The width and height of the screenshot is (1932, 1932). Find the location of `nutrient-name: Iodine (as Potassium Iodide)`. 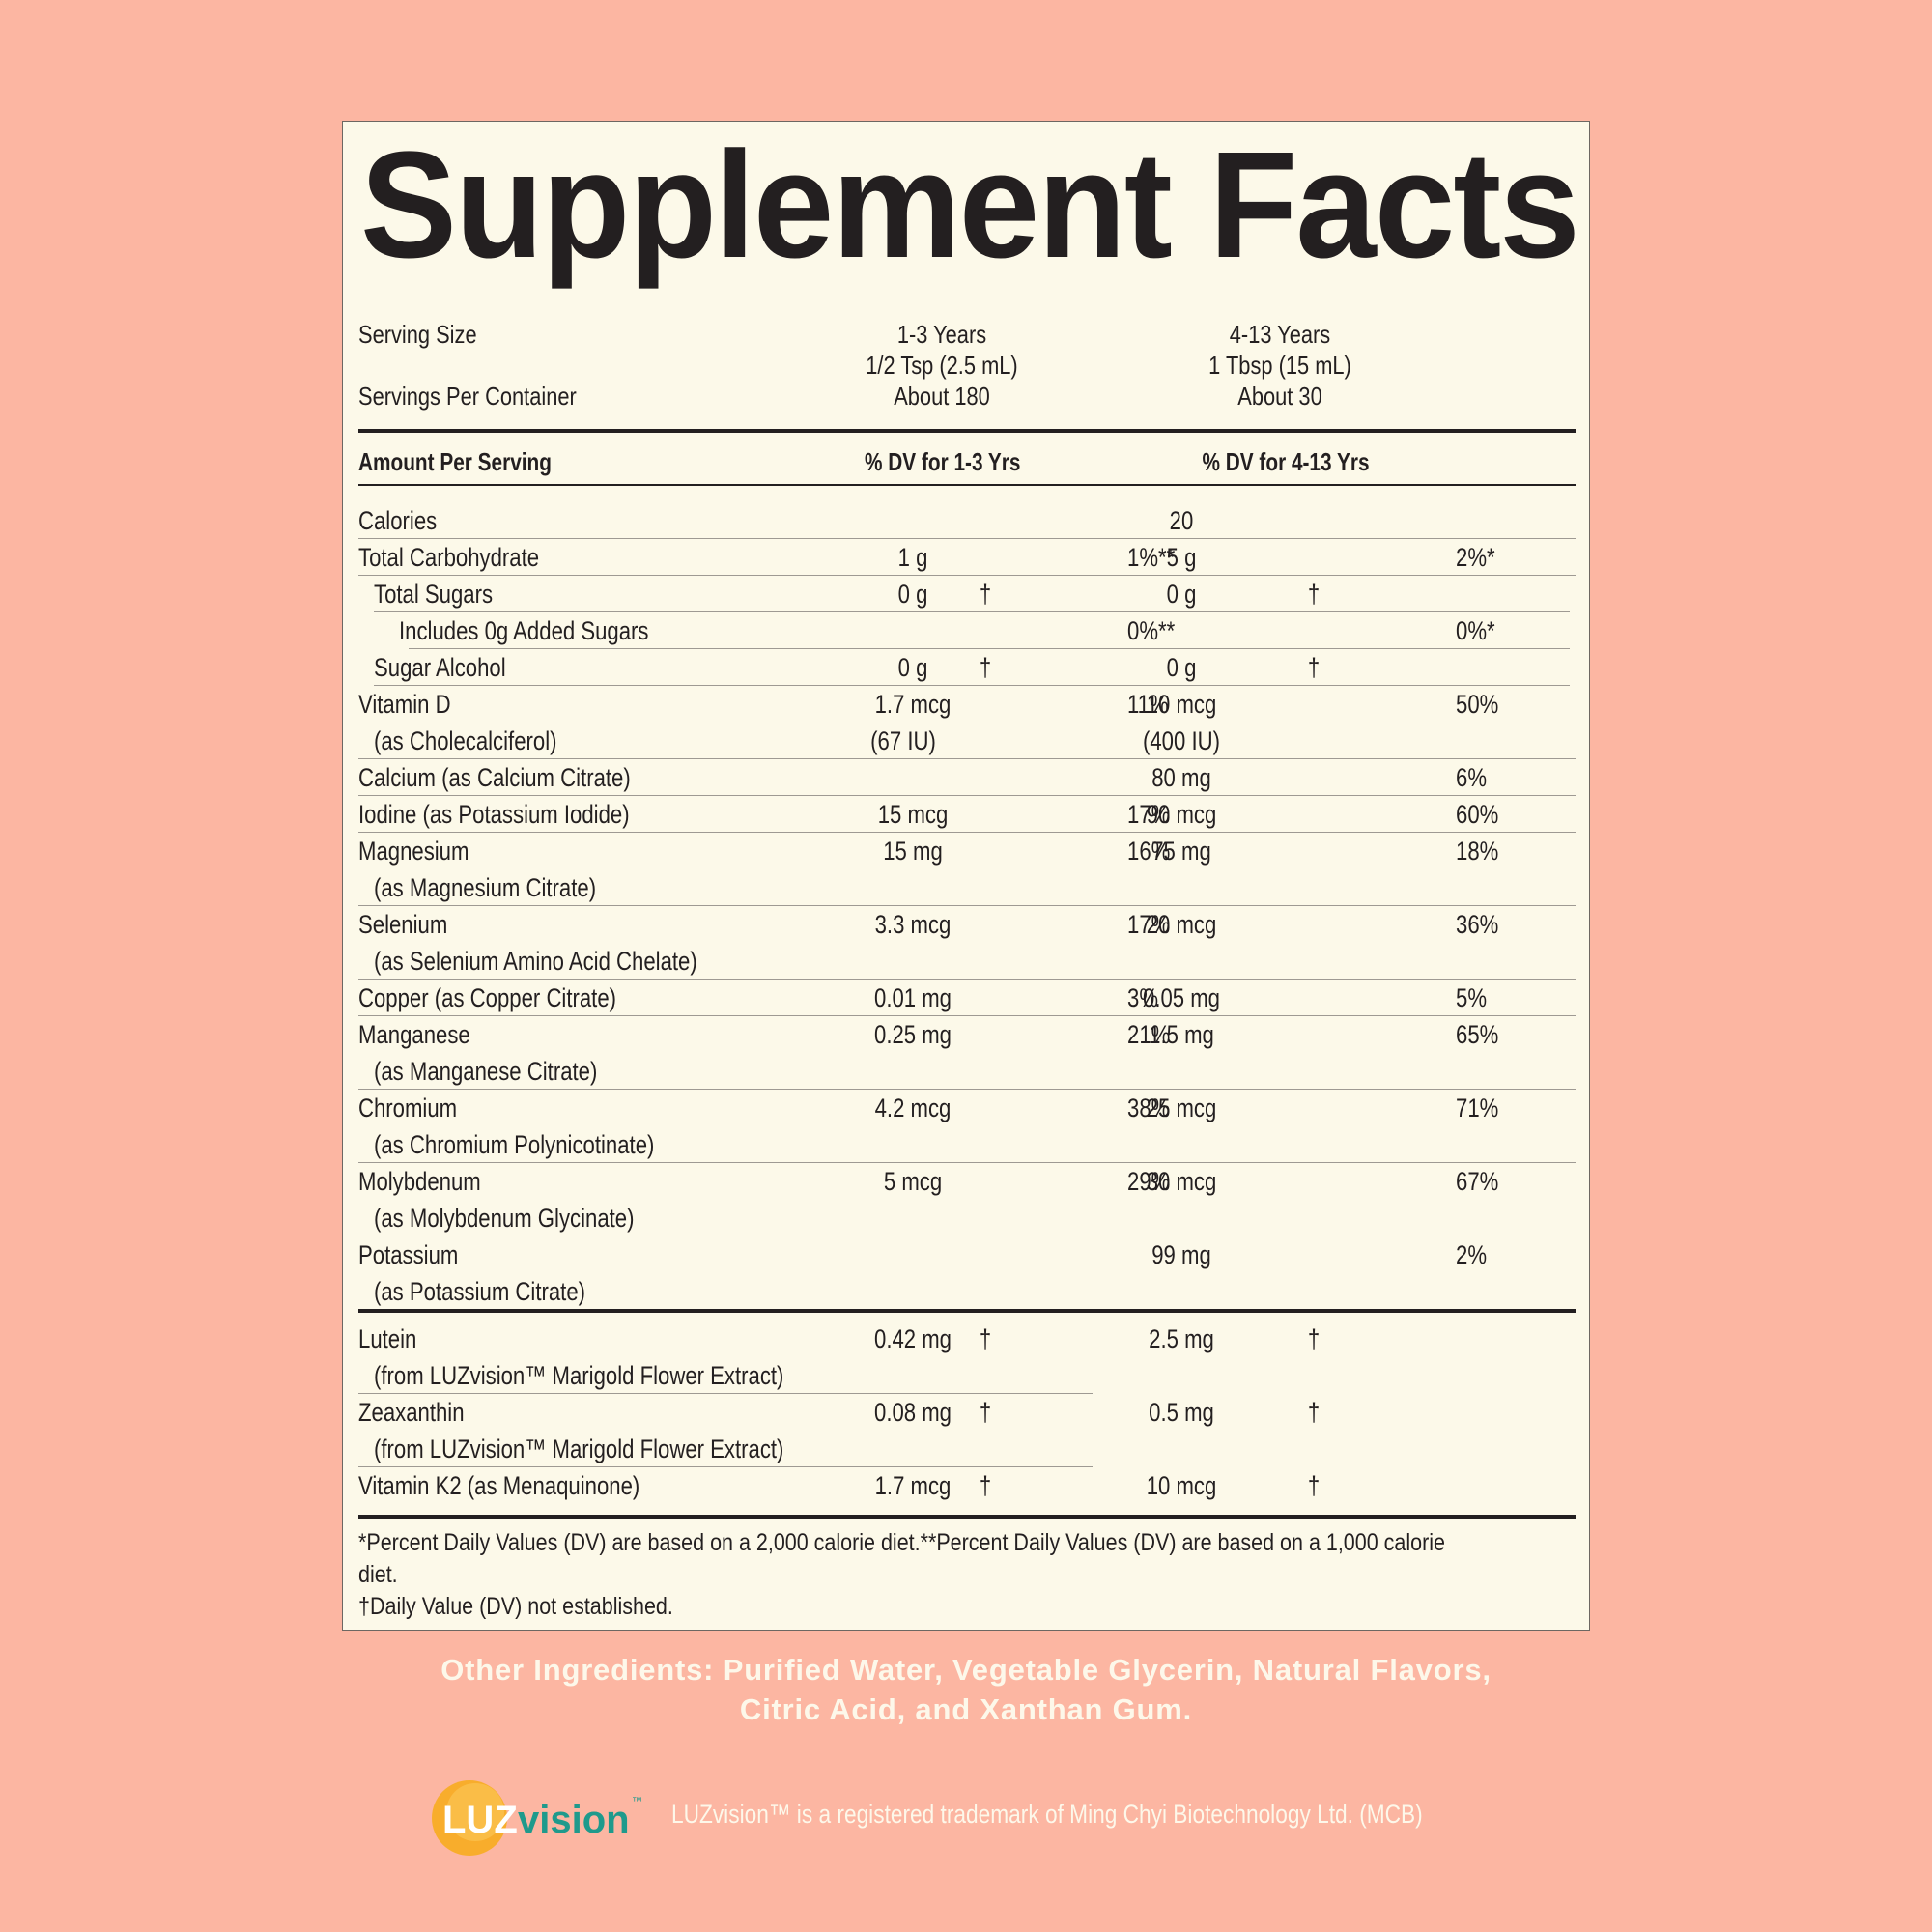

nutrient-name: Iodine (as Potassium Iodide) is located at coordinates (494, 814).